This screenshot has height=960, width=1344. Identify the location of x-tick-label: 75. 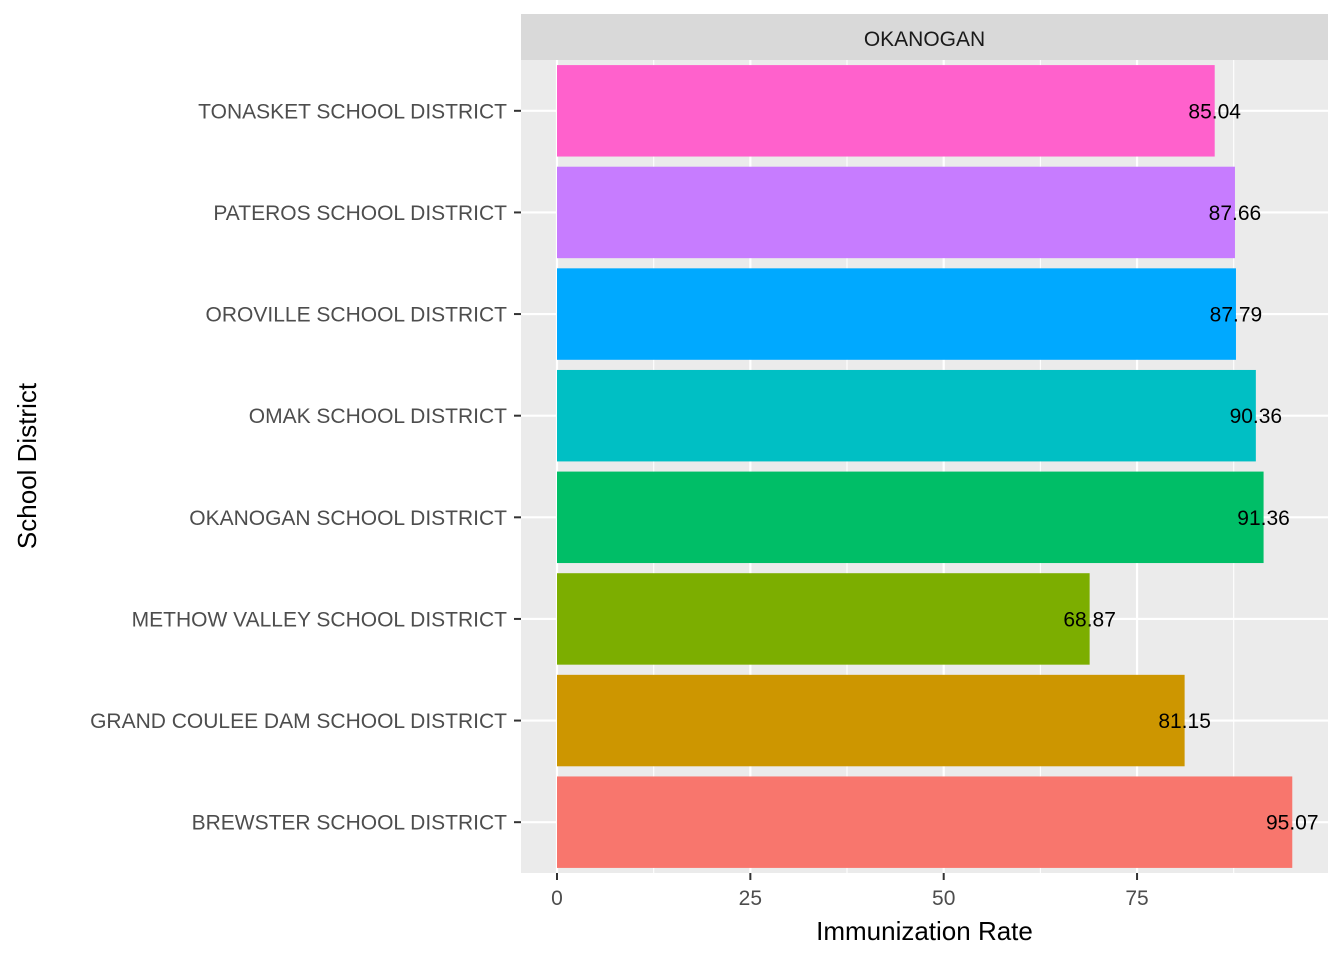
(1136, 898).